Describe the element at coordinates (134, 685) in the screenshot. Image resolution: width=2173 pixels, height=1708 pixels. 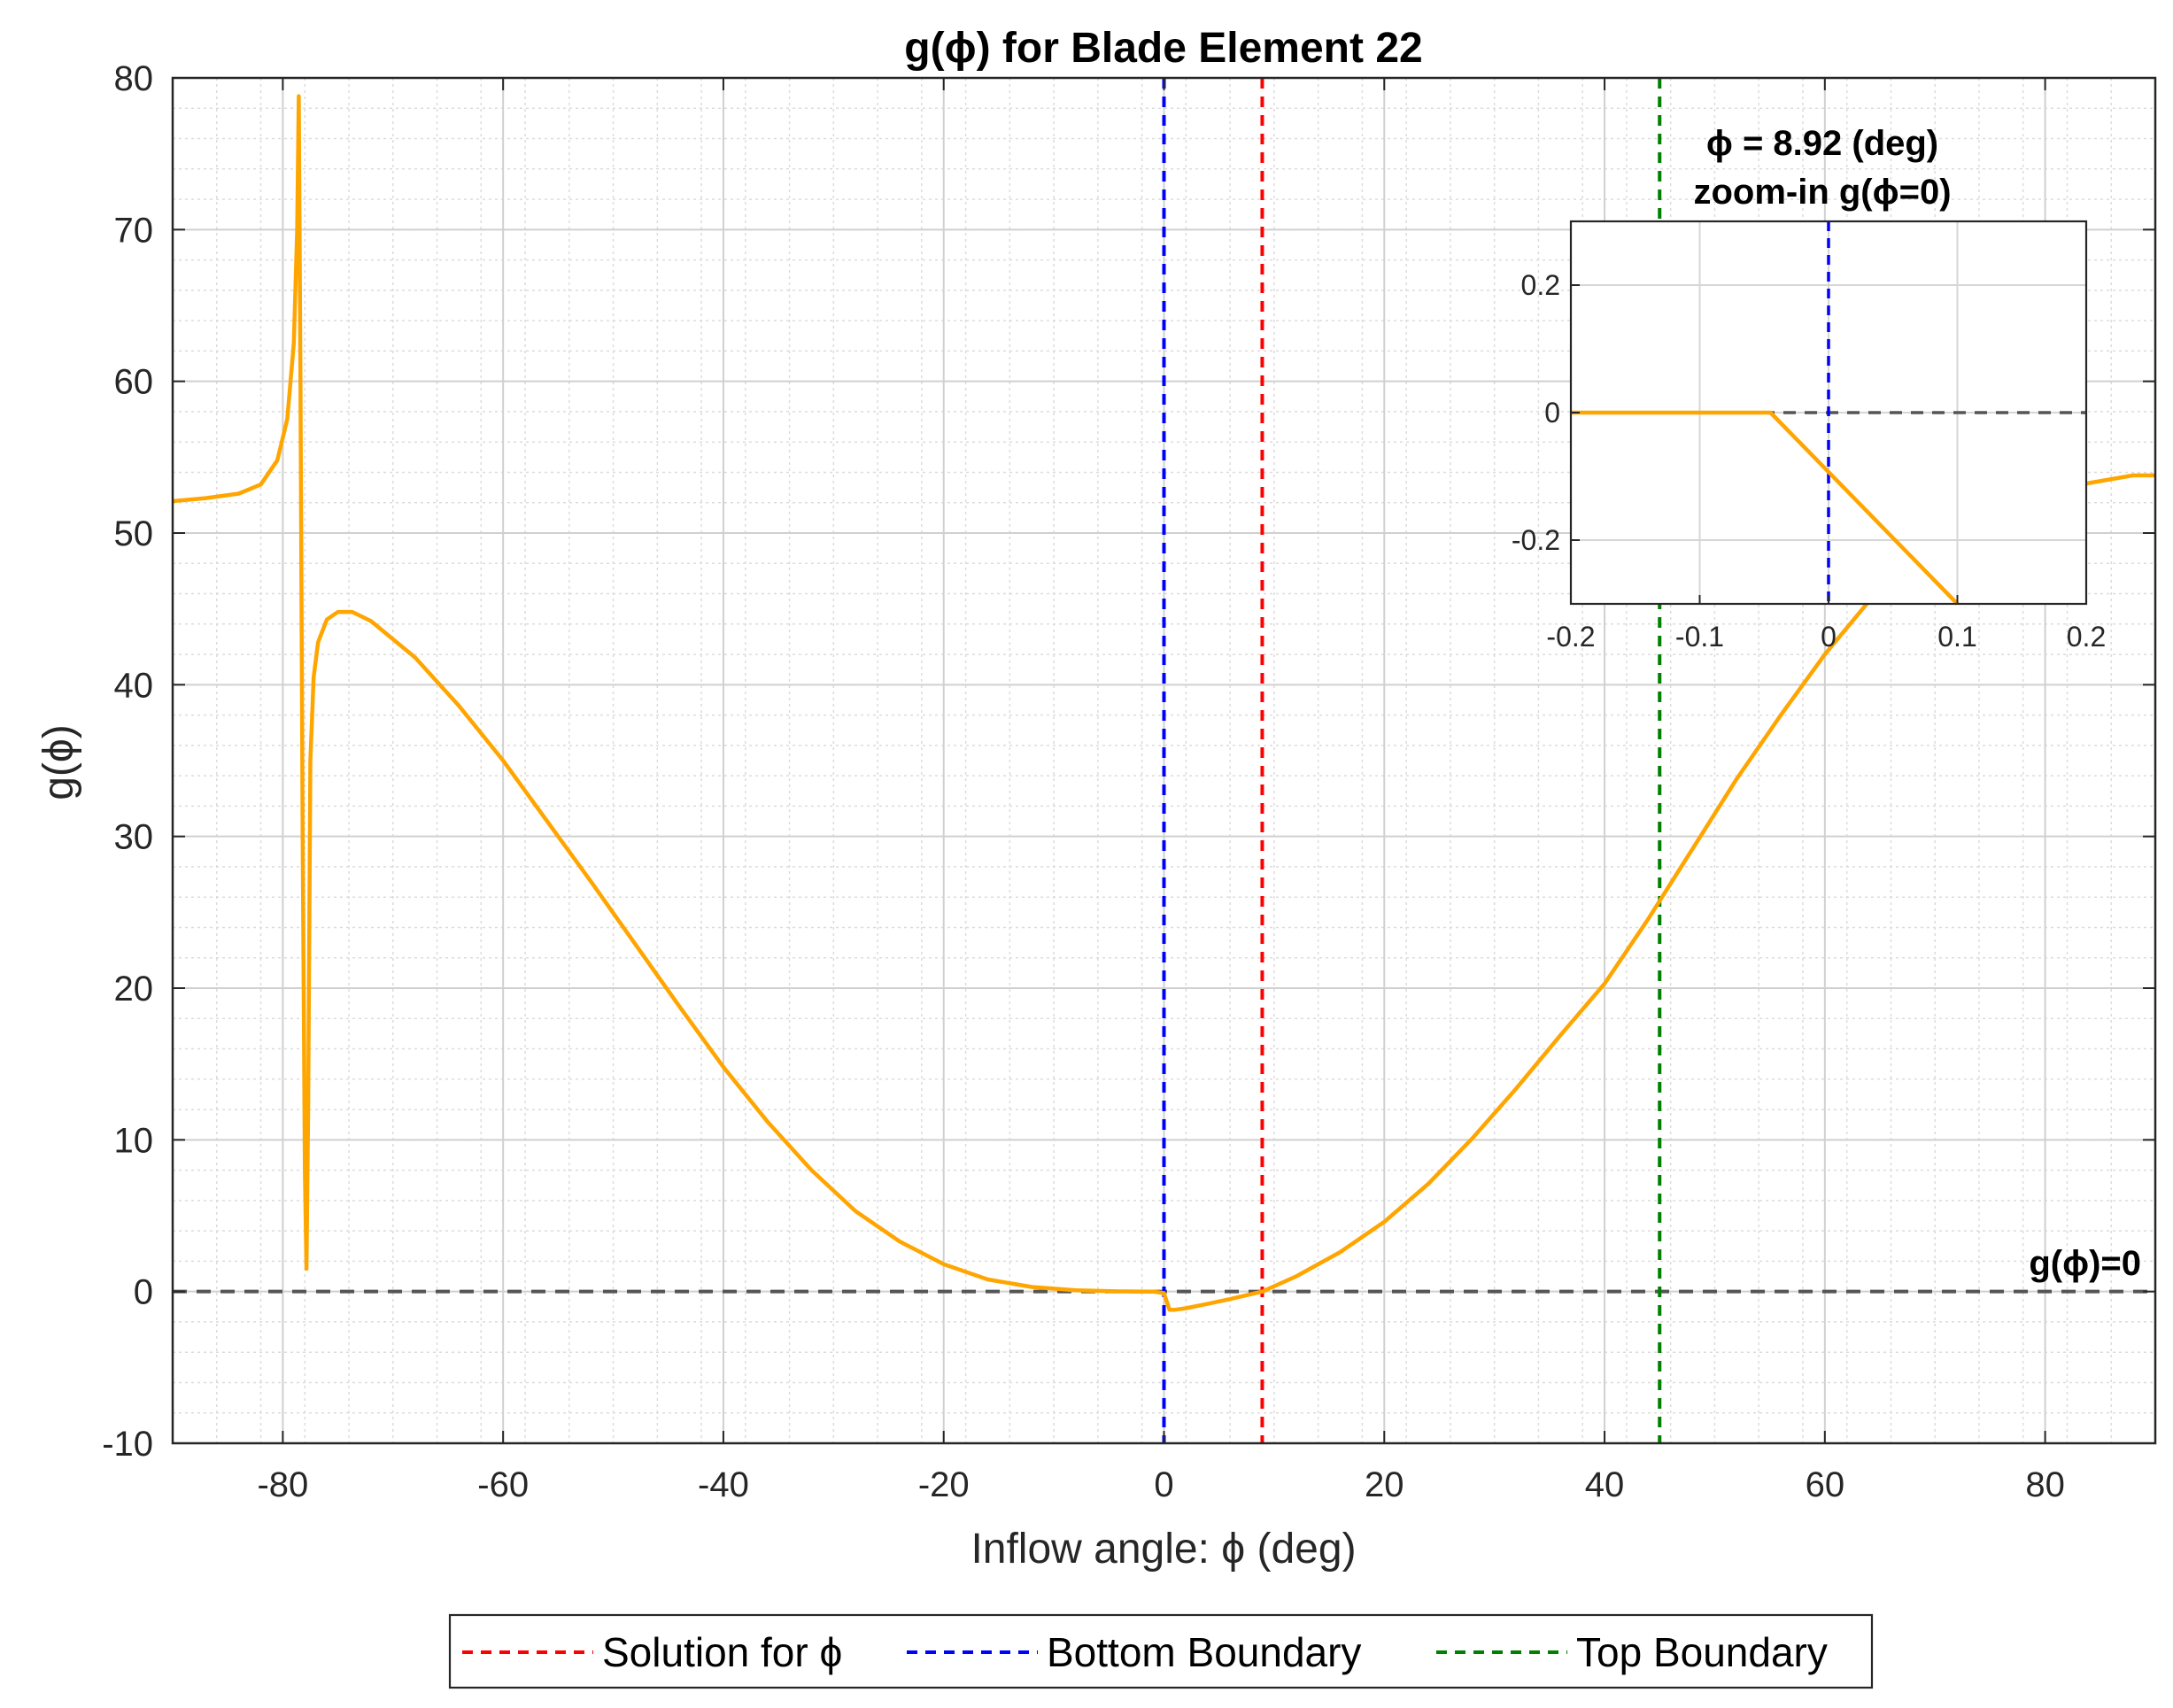
I see `y-tick-label: 40` at that location.